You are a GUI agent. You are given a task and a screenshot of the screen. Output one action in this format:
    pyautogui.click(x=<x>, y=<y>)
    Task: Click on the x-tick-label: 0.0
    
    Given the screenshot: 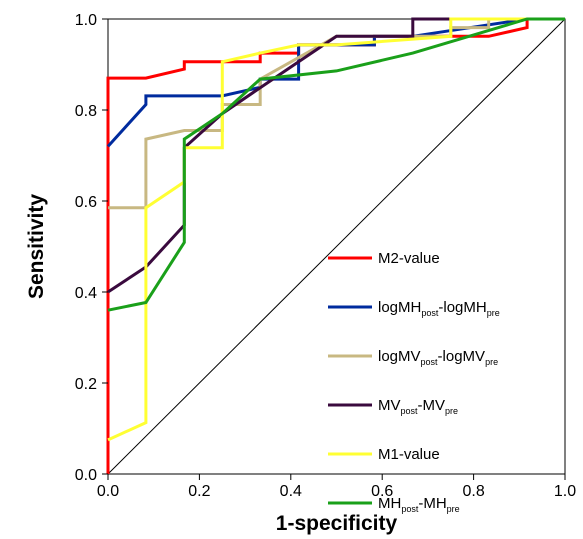 What is the action you would take?
    pyautogui.click(x=108, y=491)
    